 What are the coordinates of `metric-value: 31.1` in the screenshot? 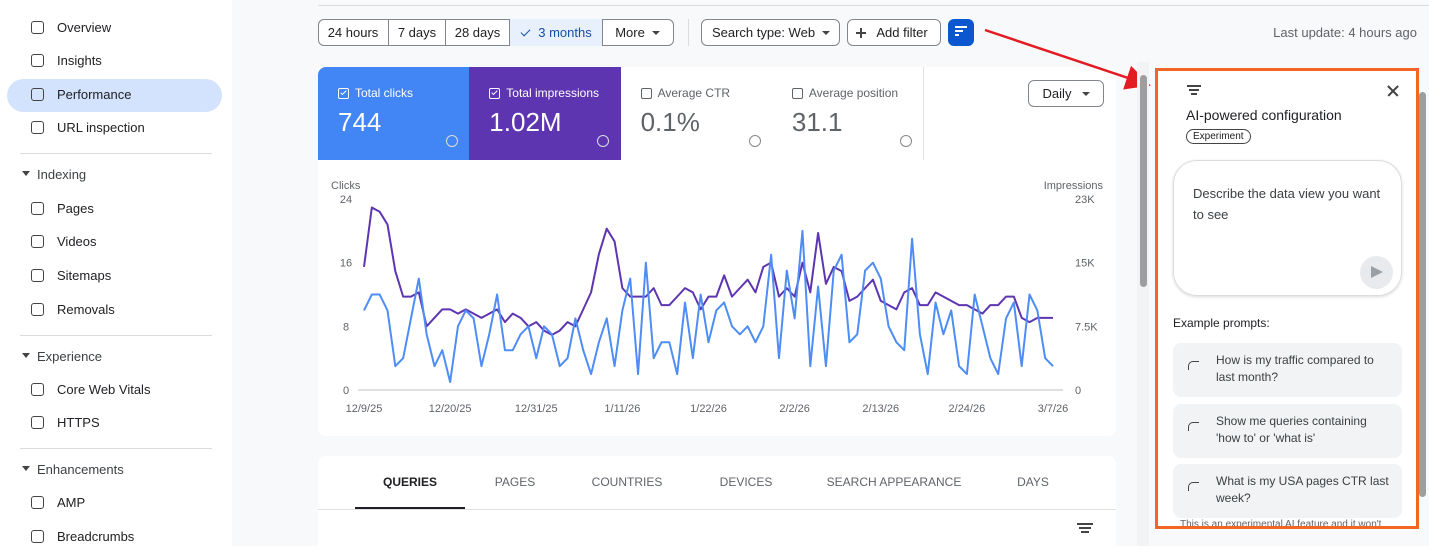 It's located at (817, 122).